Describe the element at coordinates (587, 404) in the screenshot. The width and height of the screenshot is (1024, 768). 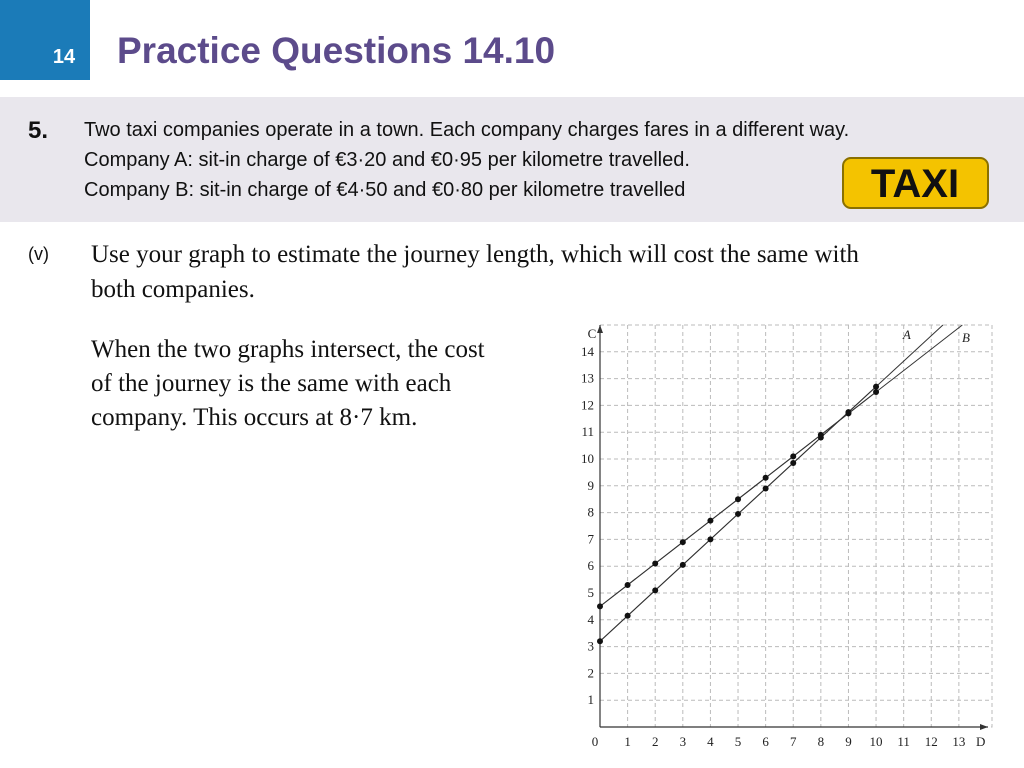
I see `y-tick-label: 12` at that location.